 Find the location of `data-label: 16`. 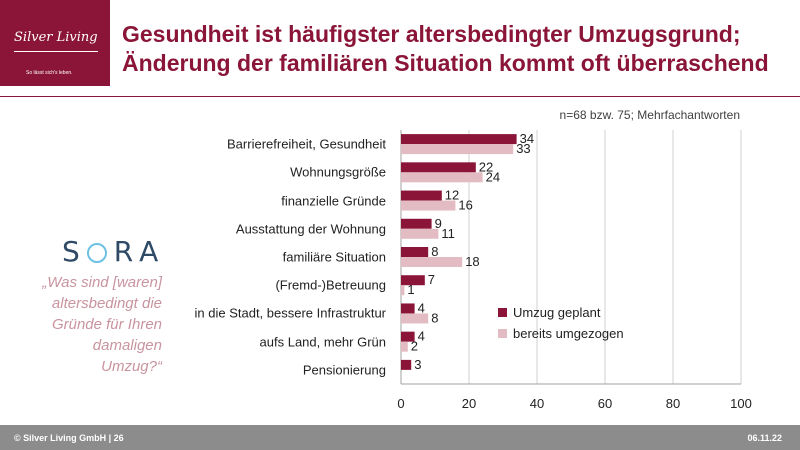

data-label: 16 is located at coordinates (465, 205).